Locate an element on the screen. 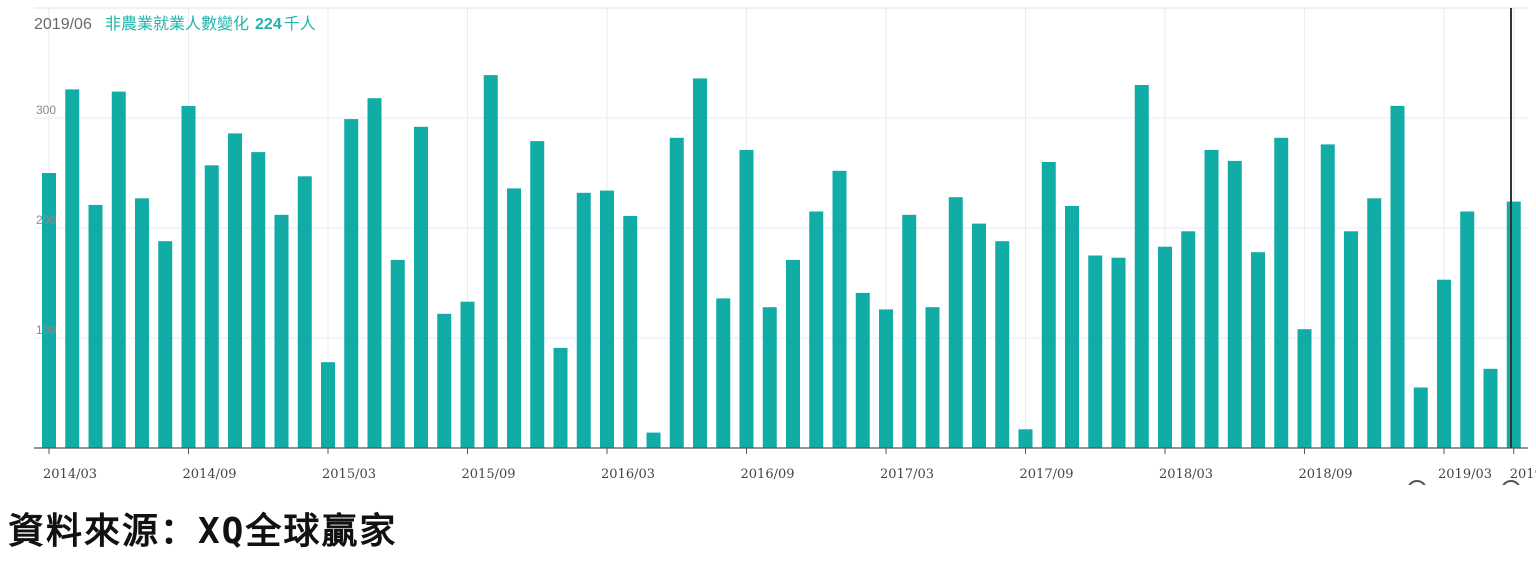 The height and width of the screenshot is (583, 1536). x-tick-label: 2017/09 is located at coordinates (1047, 474).